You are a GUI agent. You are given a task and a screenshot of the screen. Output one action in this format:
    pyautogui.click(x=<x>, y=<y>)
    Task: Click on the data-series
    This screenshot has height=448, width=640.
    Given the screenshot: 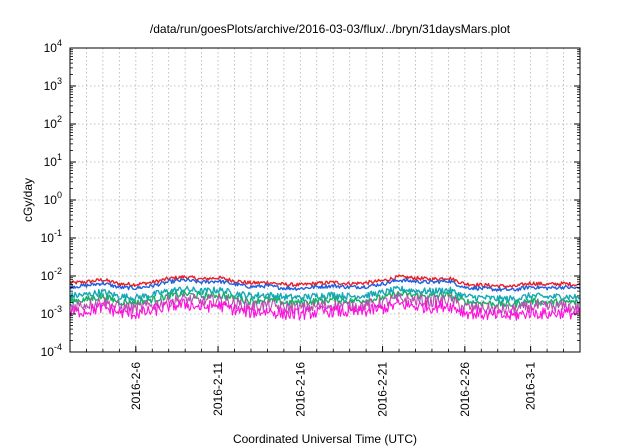 What is the action you would take?
    pyautogui.click(x=325, y=297)
    